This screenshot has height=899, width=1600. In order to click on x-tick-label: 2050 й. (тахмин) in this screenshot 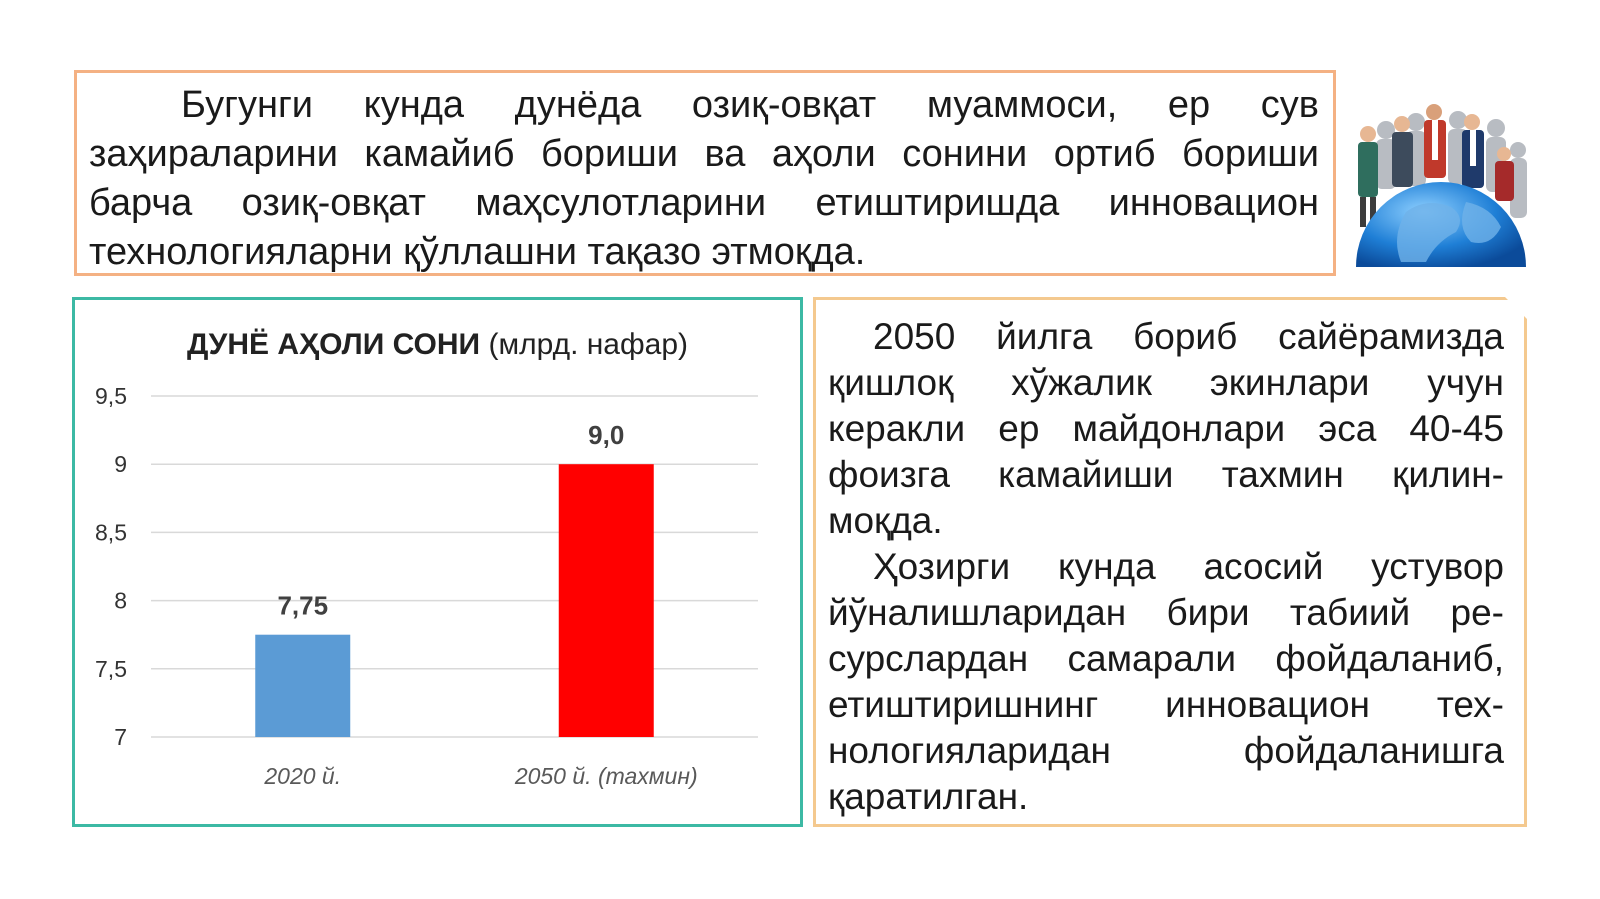, I will do `click(606, 776)`.